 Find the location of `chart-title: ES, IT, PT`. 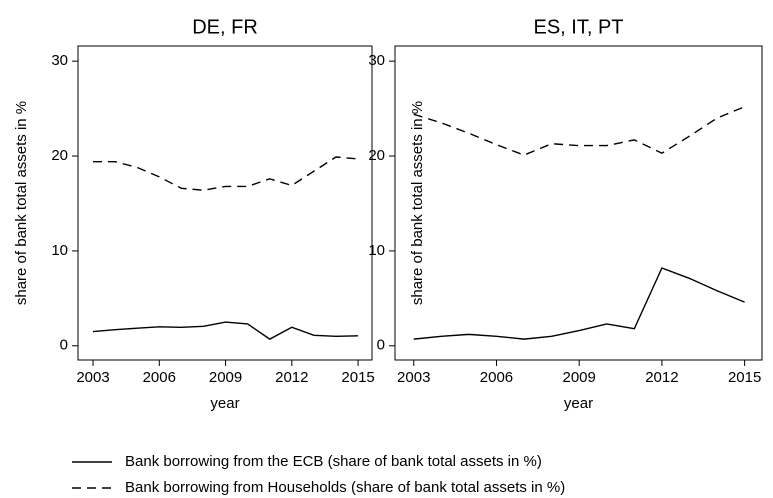

chart-title: ES, IT, PT is located at coordinates (578, 27).